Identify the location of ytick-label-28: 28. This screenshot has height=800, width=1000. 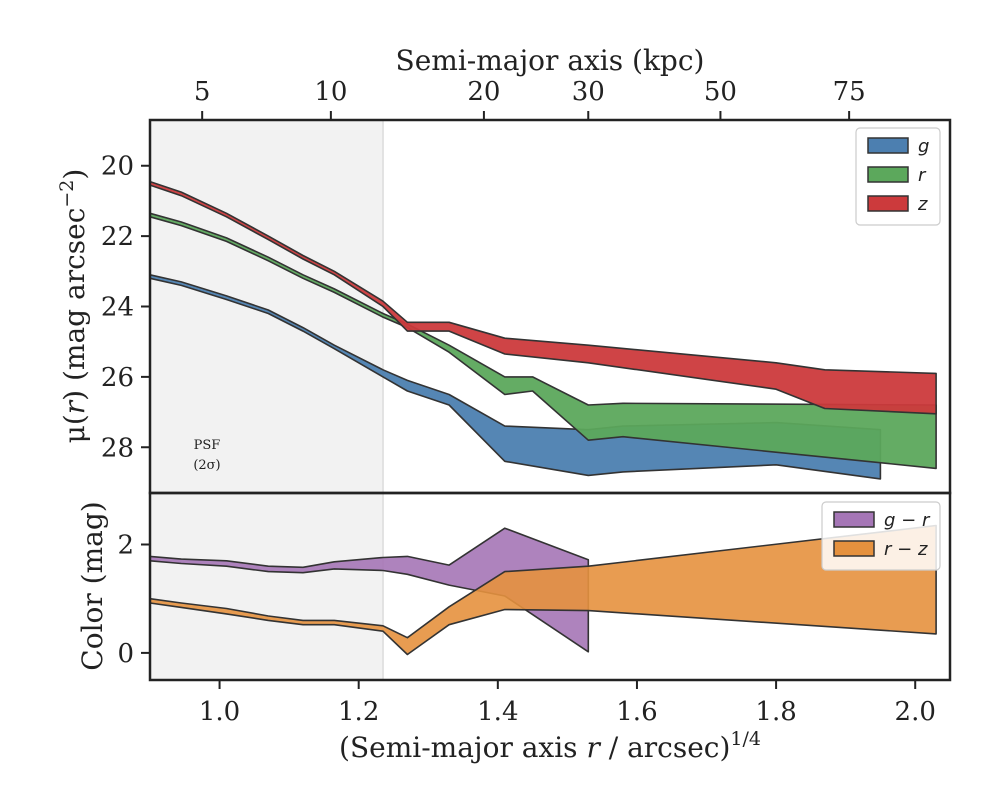
(117, 448).